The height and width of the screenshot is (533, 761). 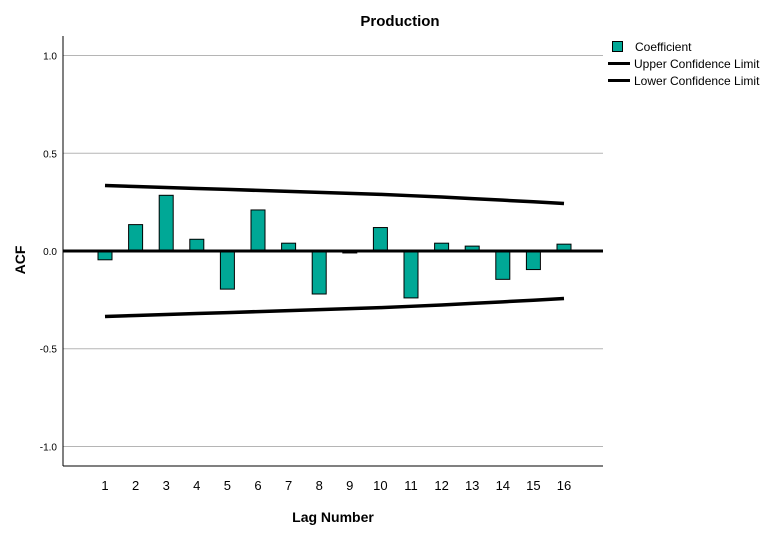 I want to click on legend-item-lower-limit: Lower Confidence Limit, so click(x=683, y=80).